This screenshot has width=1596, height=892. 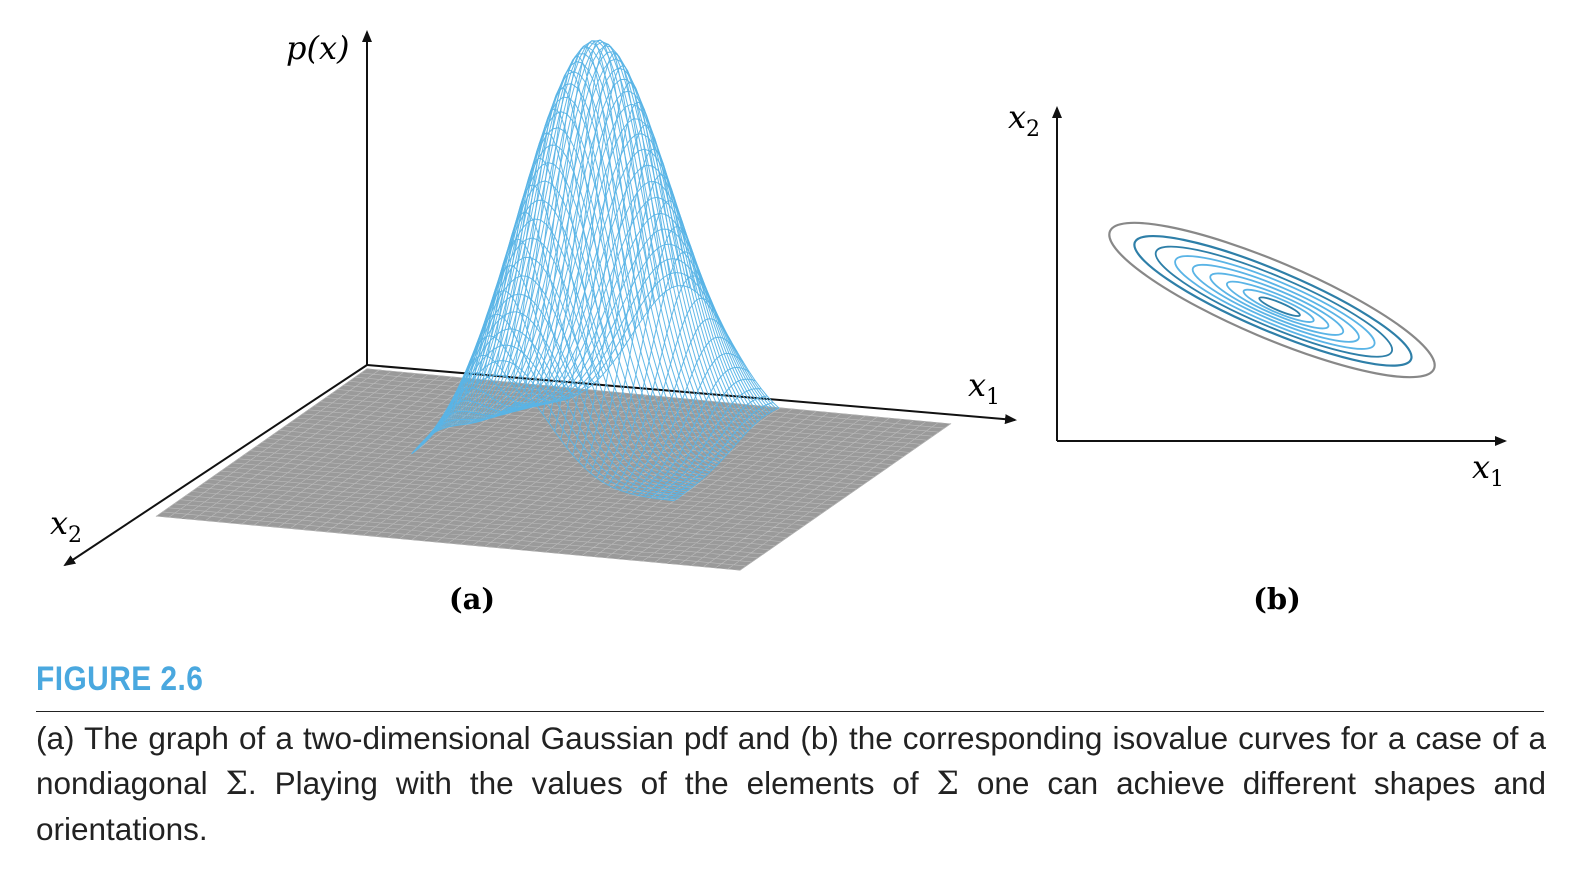 What do you see at coordinates (984, 388) in the screenshot?
I see `panel-a-x1-axis-label: x1` at bounding box center [984, 388].